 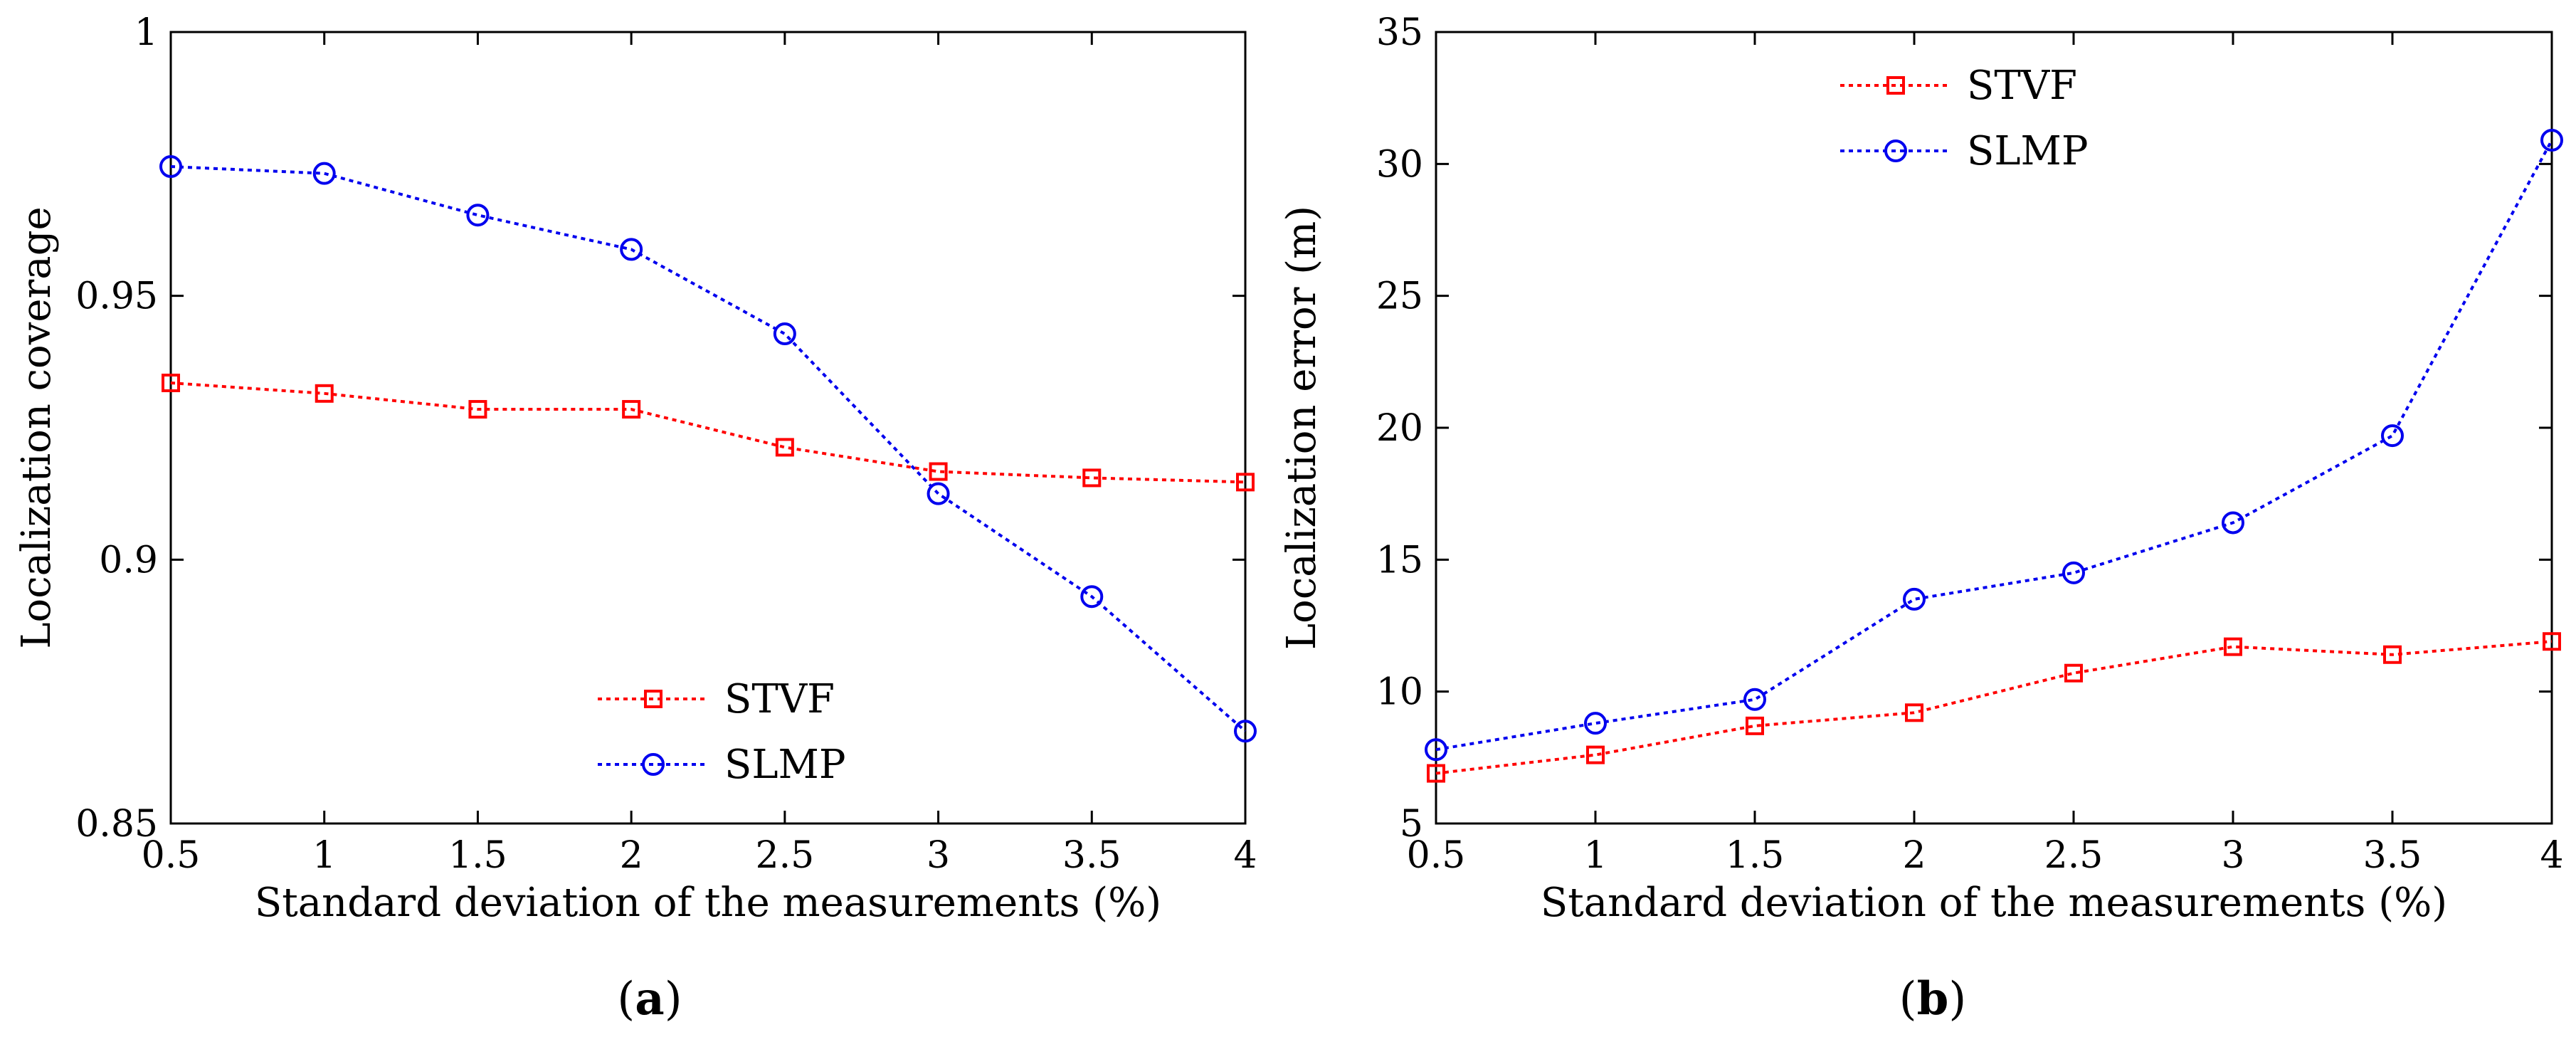 What do you see at coordinates (37, 427) in the screenshot?
I see `y-axis-label: Localization coverage` at bounding box center [37, 427].